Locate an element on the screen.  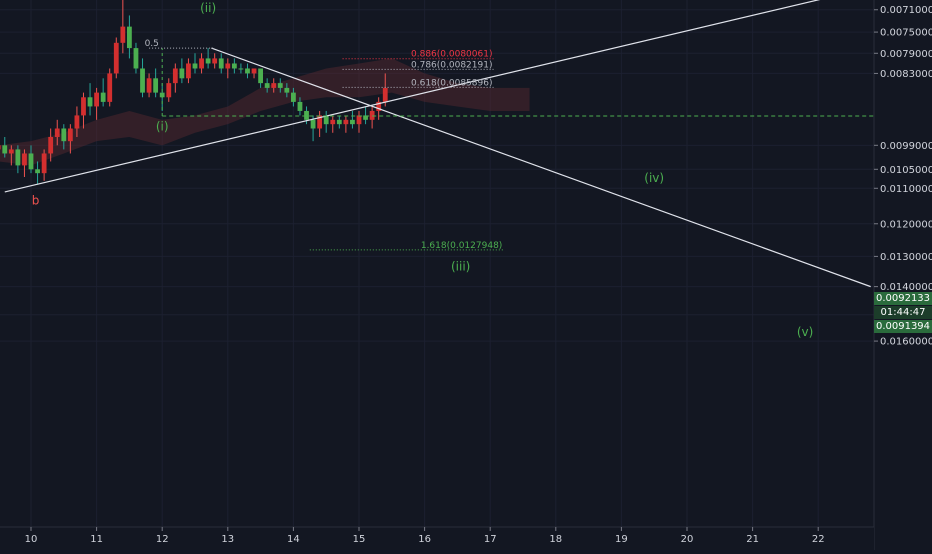
ichimoku-cloud is located at coordinates (265, 112).